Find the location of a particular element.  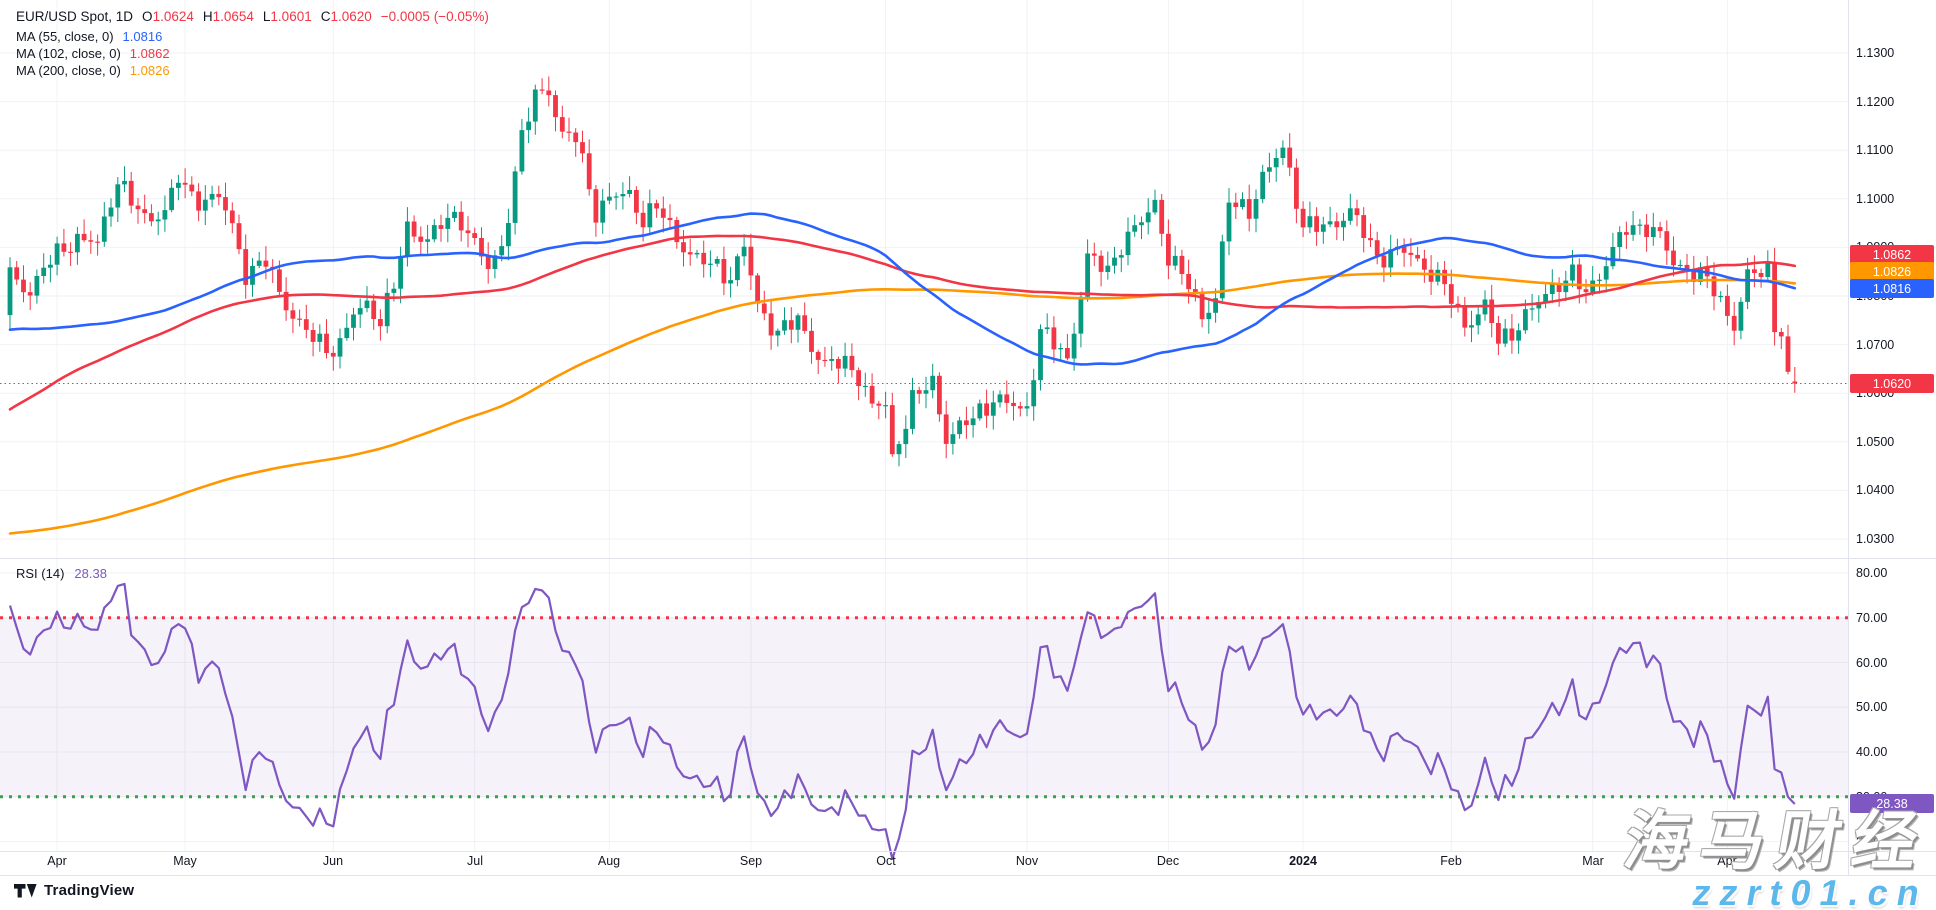

ma200-label: MA (200, close, 0) is located at coordinates (68, 70).